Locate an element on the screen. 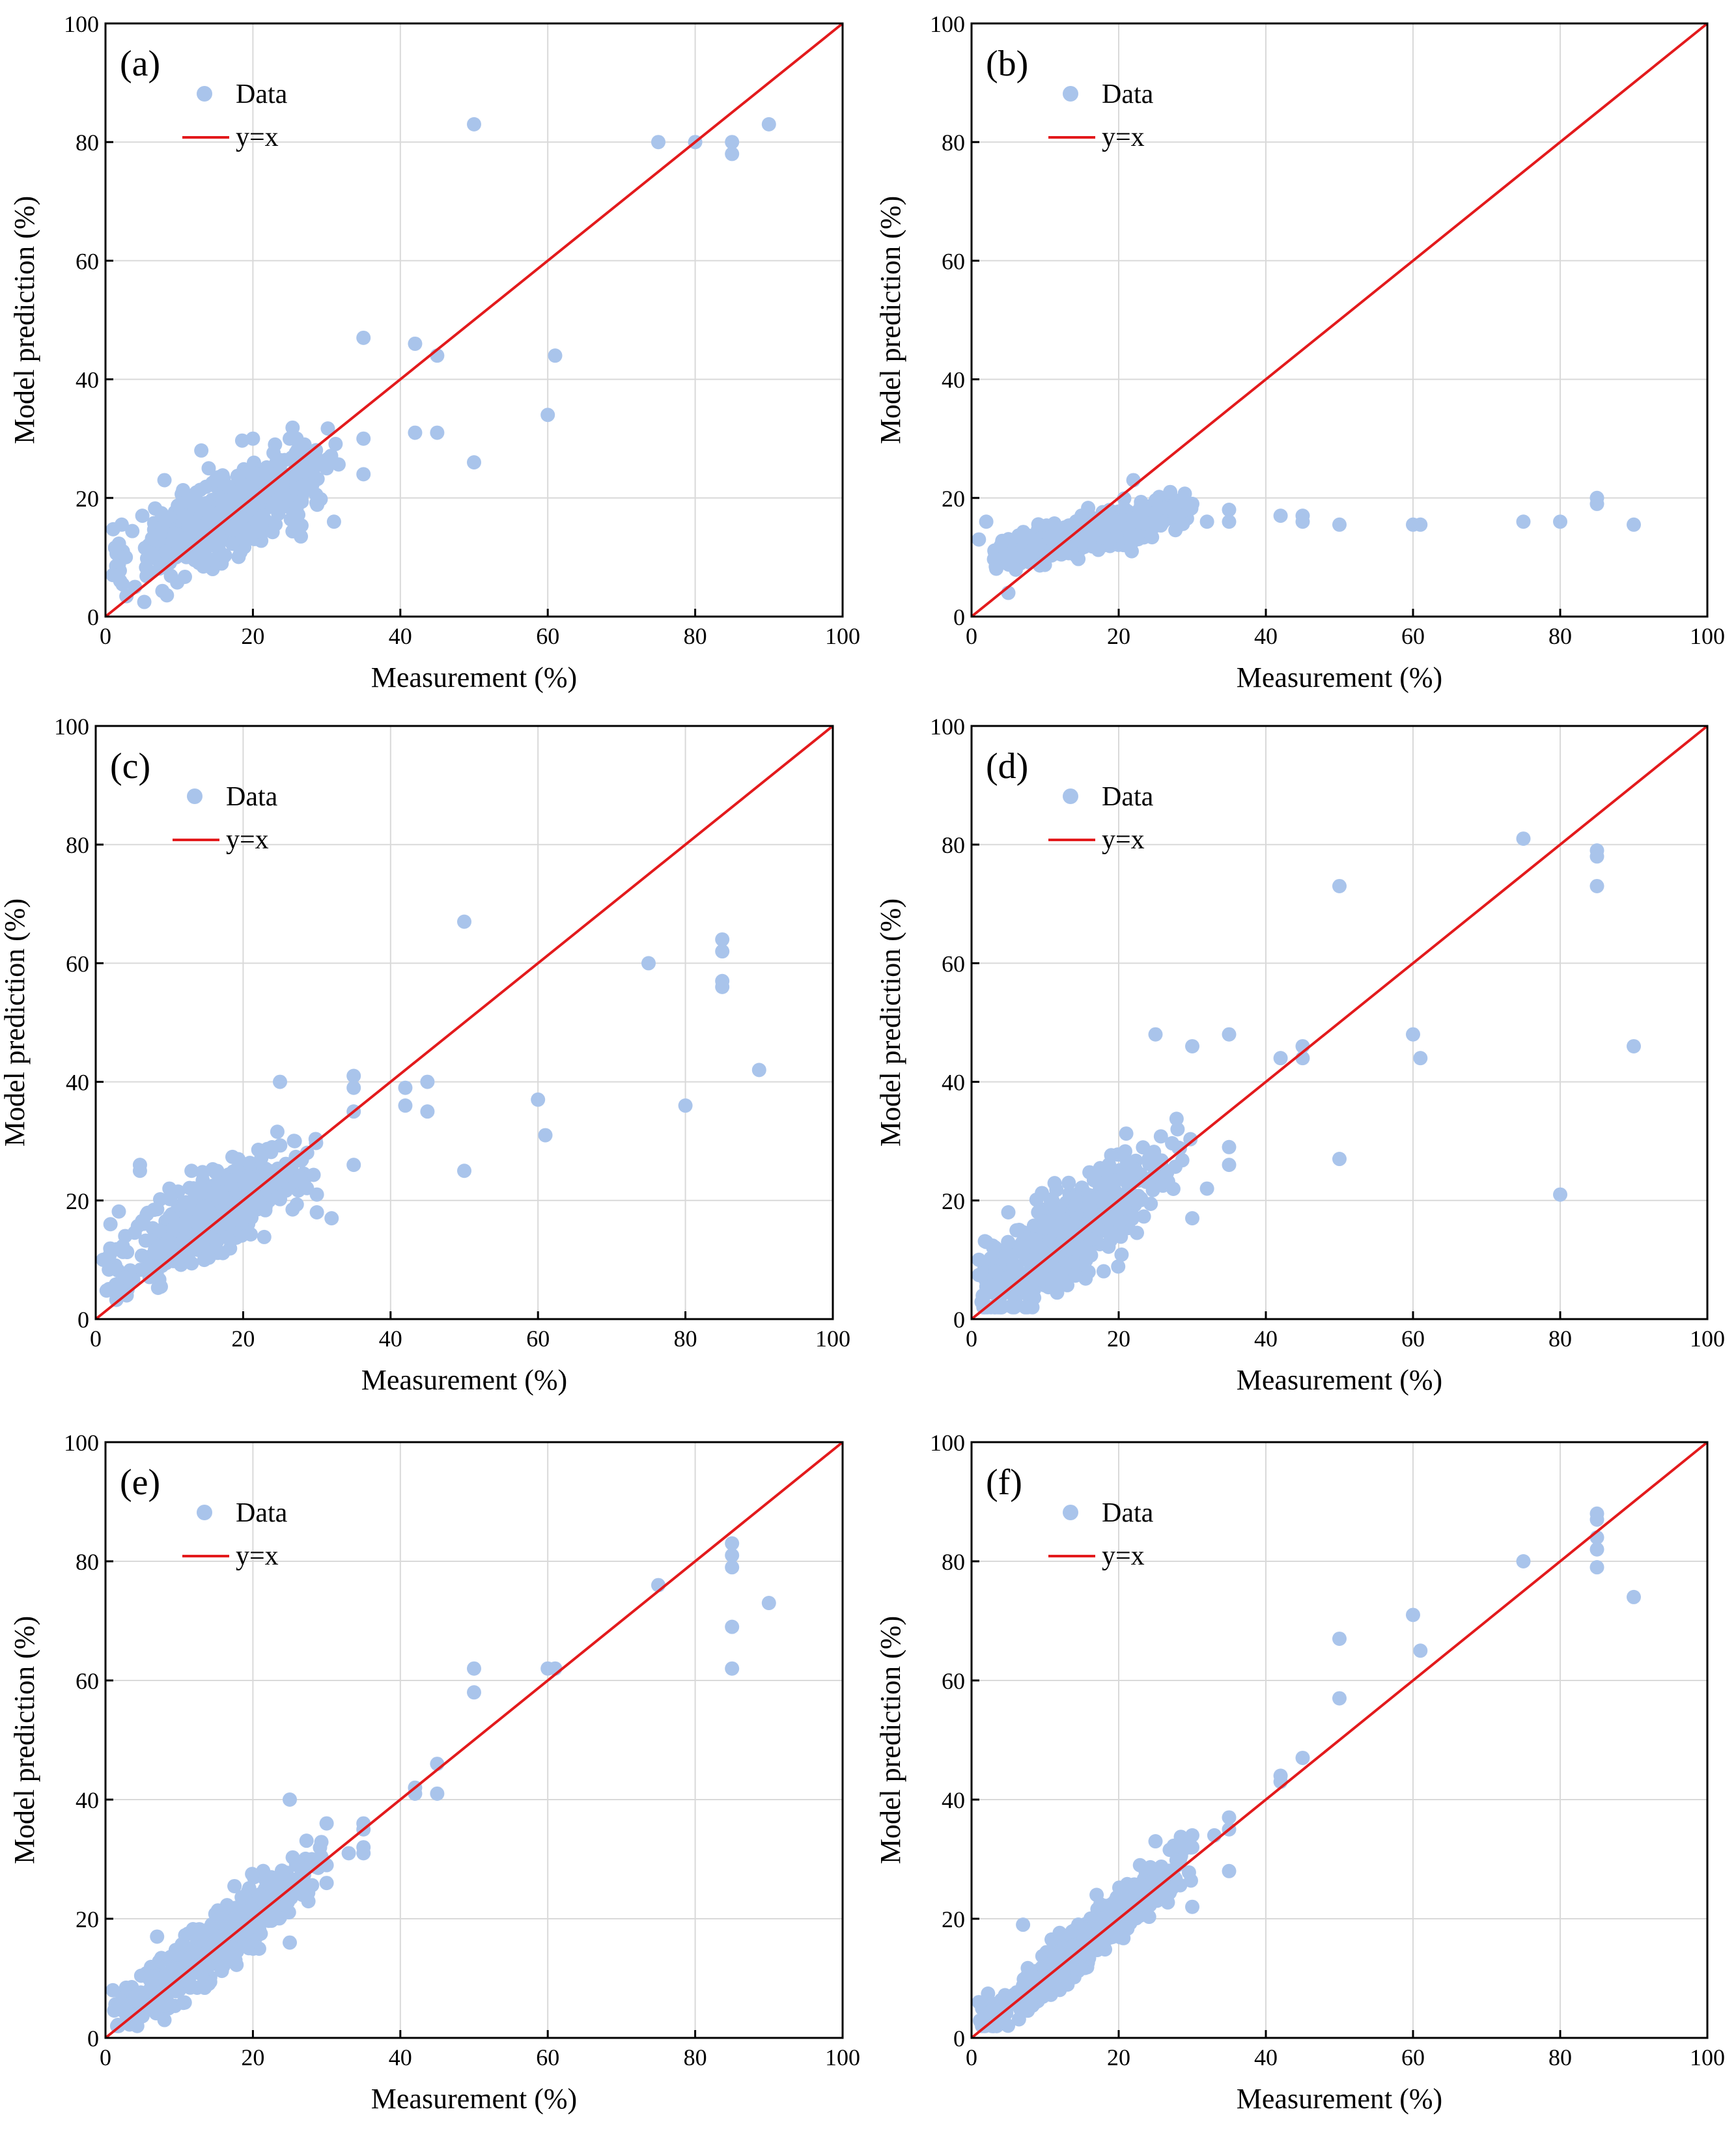  legend: Data y=x is located at coordinates (1101, 116).